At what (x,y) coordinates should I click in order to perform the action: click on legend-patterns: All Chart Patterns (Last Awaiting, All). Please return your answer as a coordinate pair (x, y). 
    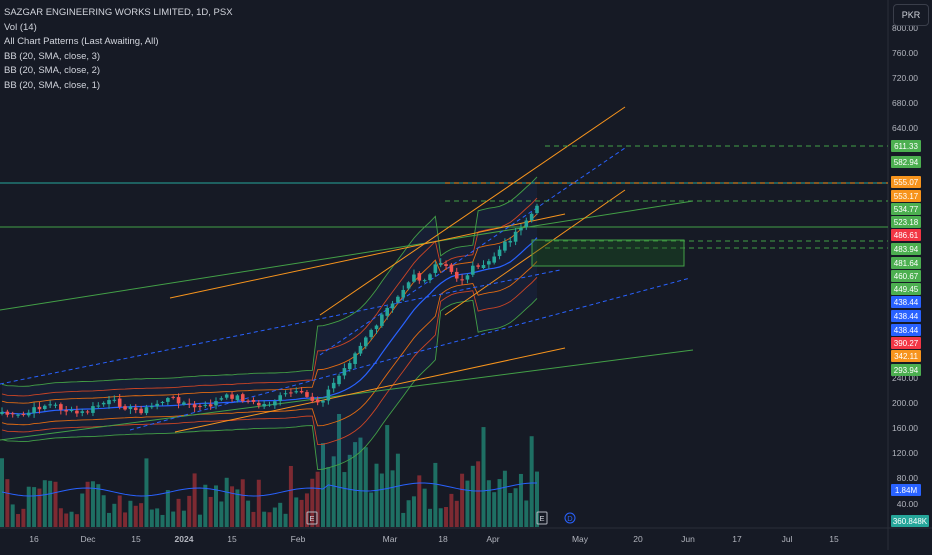
    Looking at the image, I should click on (81, 41).